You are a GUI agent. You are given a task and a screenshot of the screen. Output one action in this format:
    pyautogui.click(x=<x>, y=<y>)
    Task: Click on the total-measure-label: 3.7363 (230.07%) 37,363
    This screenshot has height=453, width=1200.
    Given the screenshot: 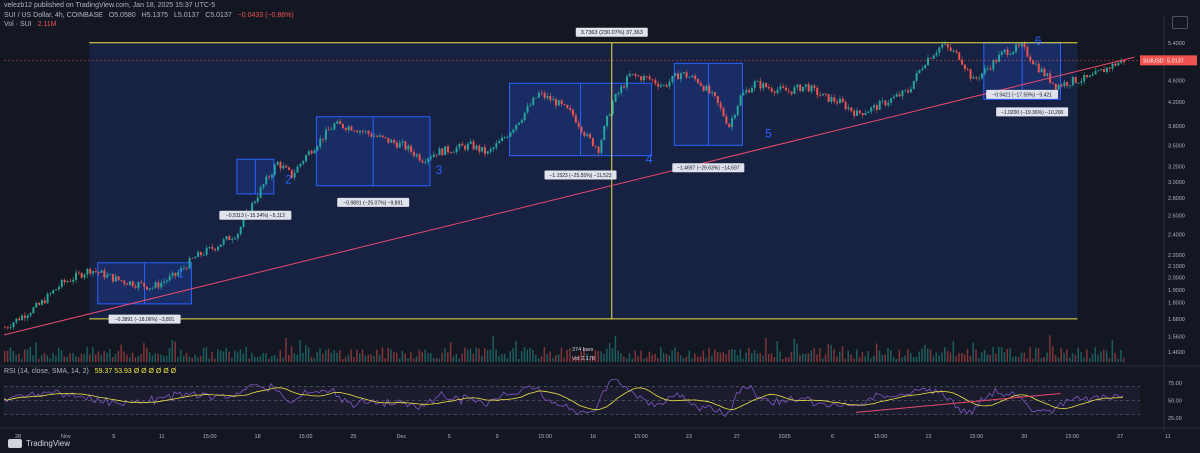 What is the action you would take?
    pyautogui.click(x=612, y=33)
    